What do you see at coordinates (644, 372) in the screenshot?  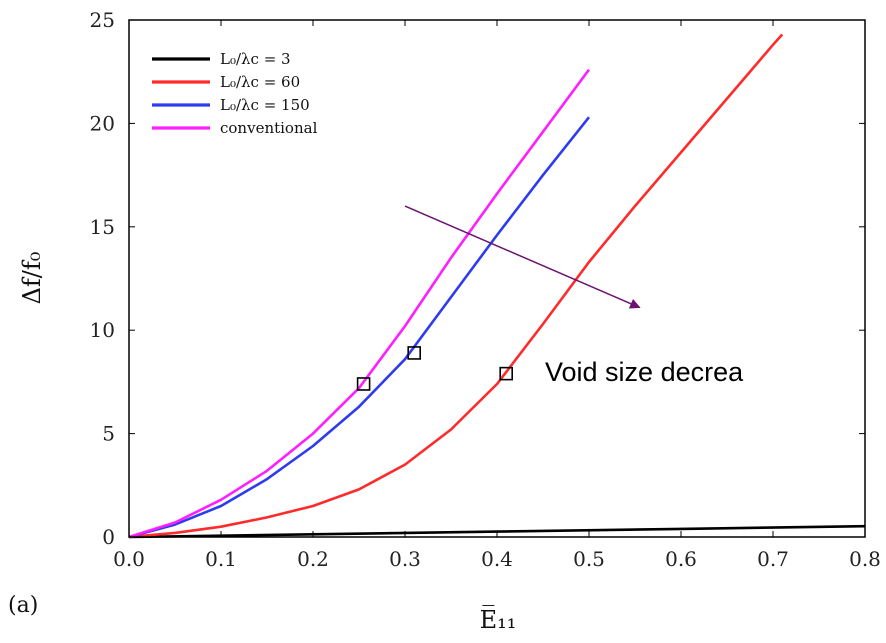 I see `annotation-text: Void size decrea` at bounding box center [644, 372].